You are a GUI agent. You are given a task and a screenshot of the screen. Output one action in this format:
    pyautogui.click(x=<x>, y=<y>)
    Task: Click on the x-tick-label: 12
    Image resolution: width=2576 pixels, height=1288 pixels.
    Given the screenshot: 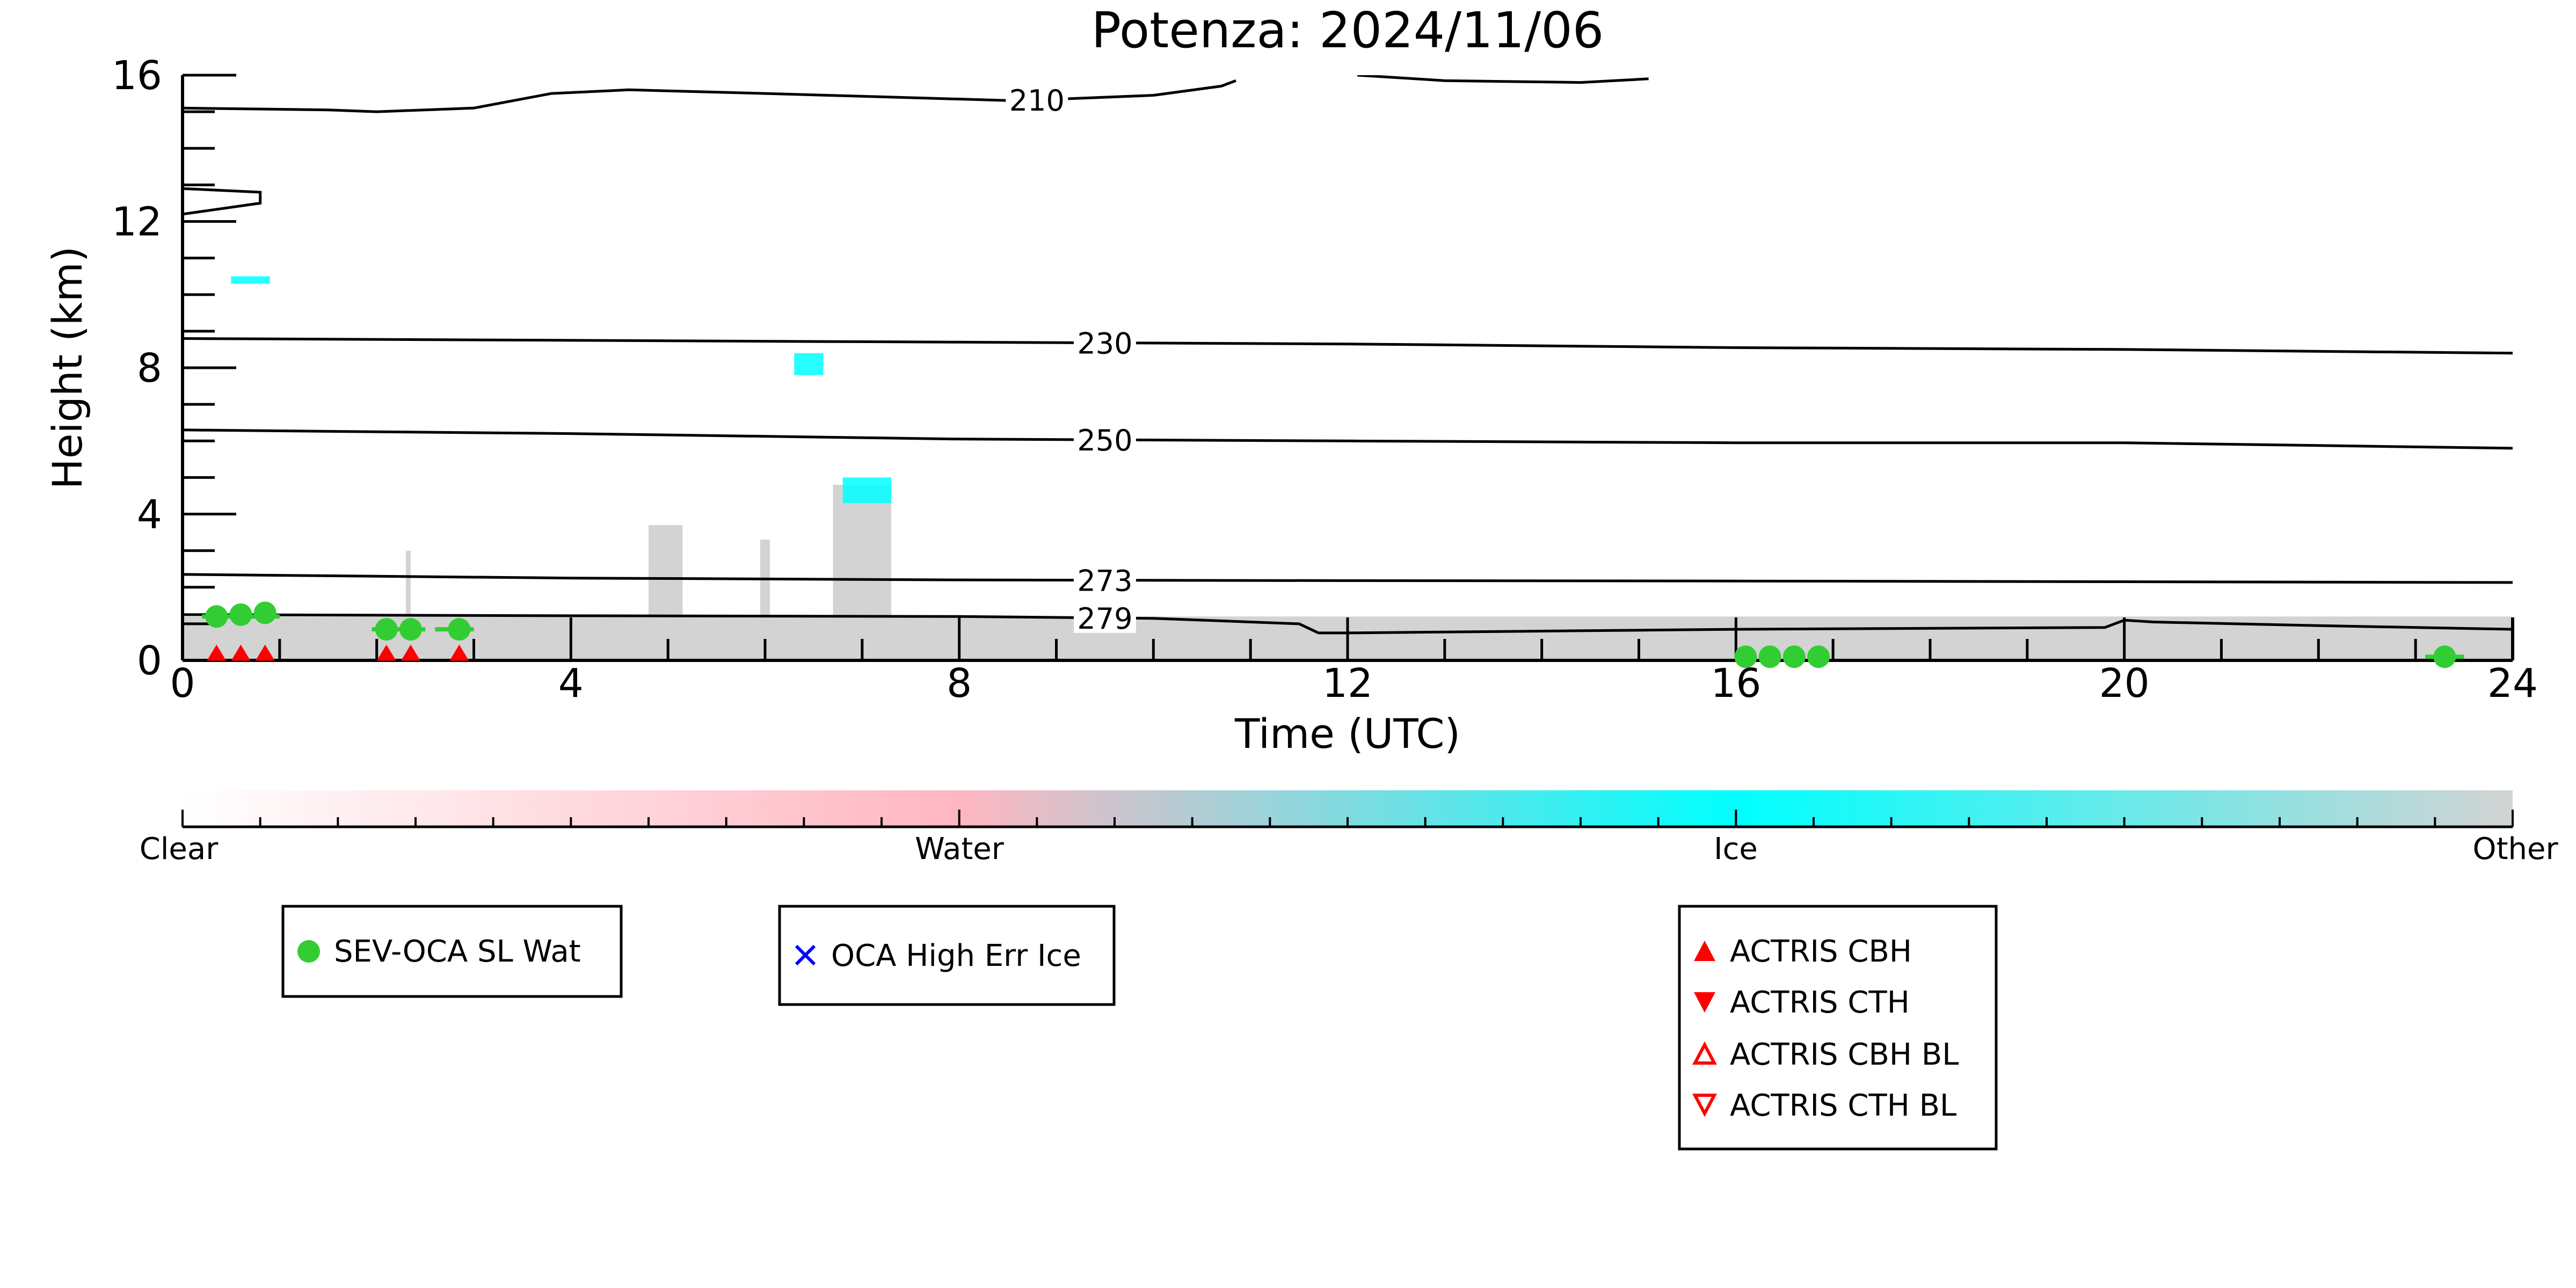 What is the action you would take?
    pyautogui.click(x=1347, y=683)
    